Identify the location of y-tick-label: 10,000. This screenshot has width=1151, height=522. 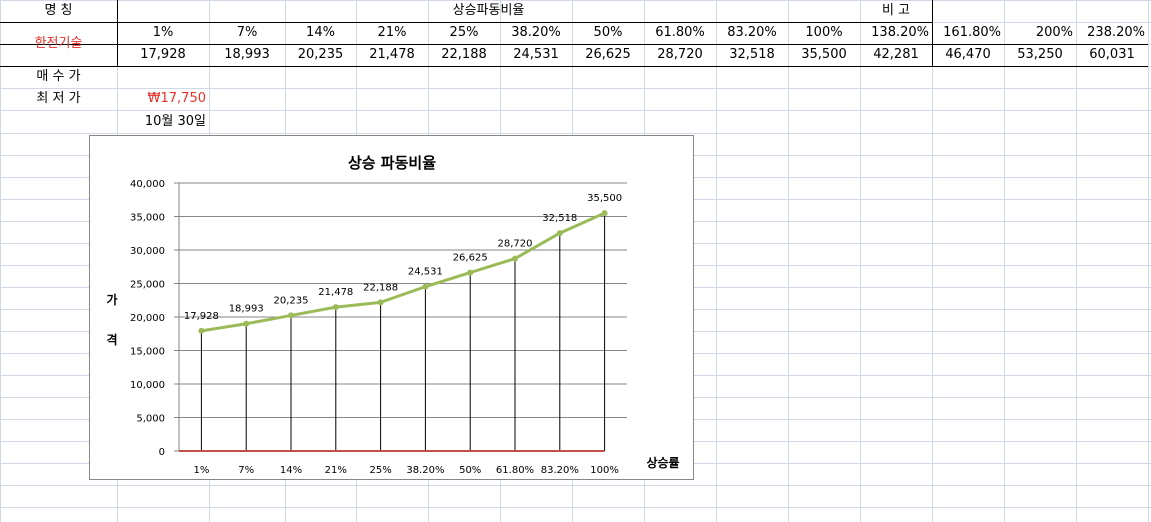
(147, 385).